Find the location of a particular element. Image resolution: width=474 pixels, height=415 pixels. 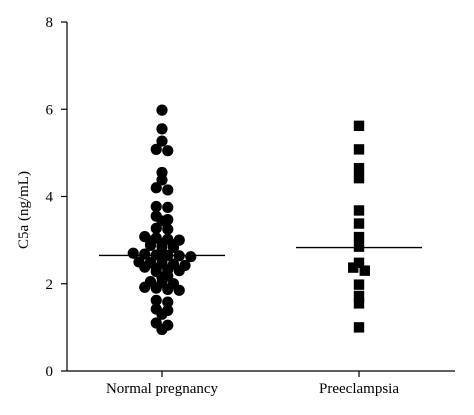

x-category-label: Preeclampsia is located at coordinates (359, 389).